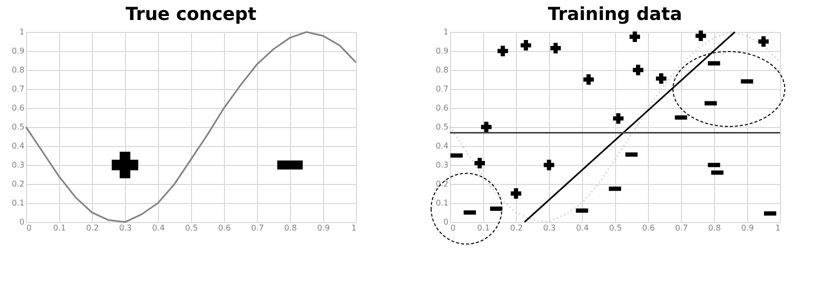 The image size is (822, 291). I want to click on chart-title: True concept, so click(191, 14).